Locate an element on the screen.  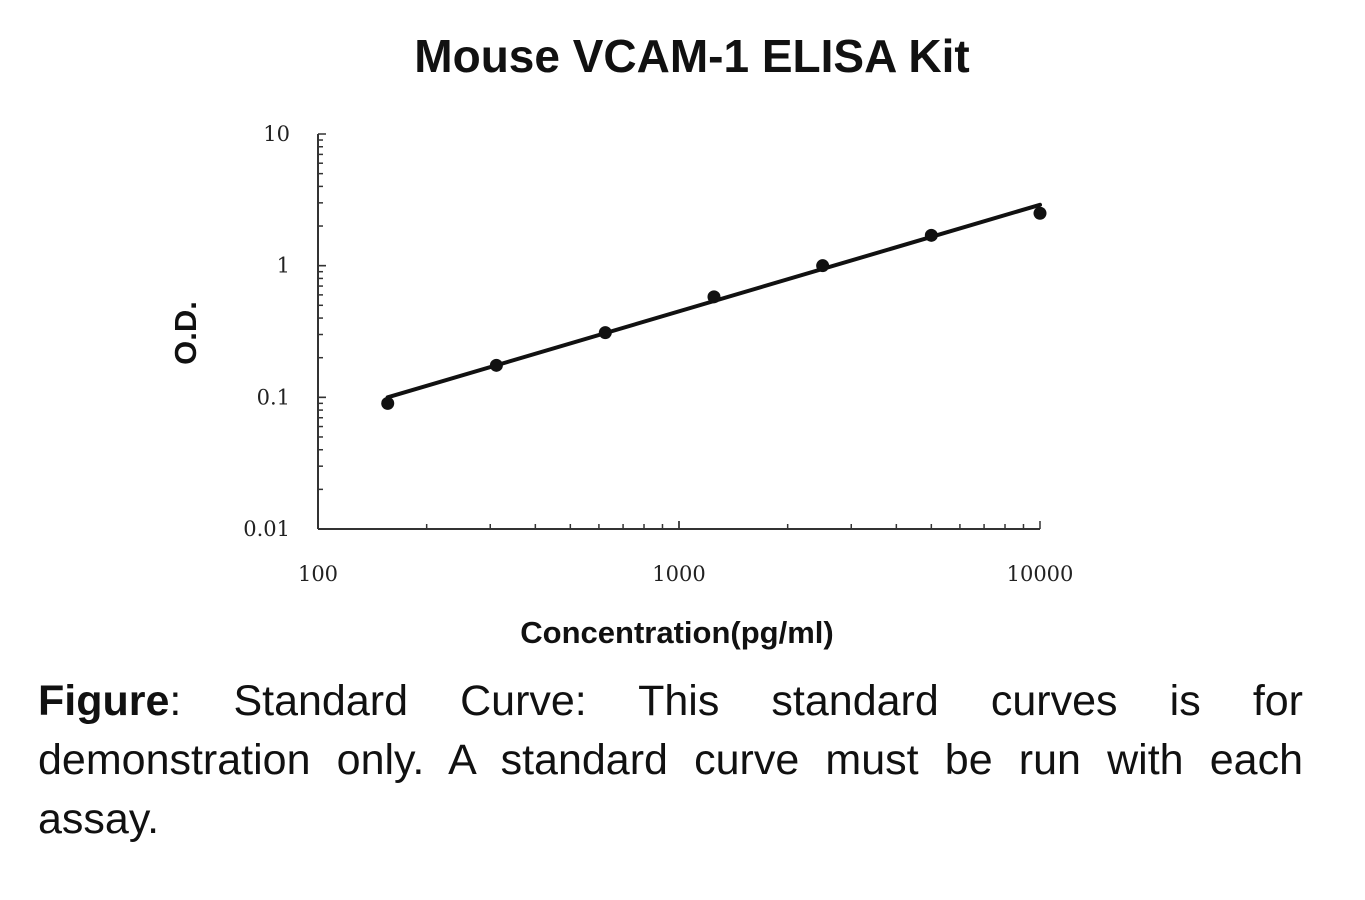
caption-label: Figure is located at coordinates (104, 701).